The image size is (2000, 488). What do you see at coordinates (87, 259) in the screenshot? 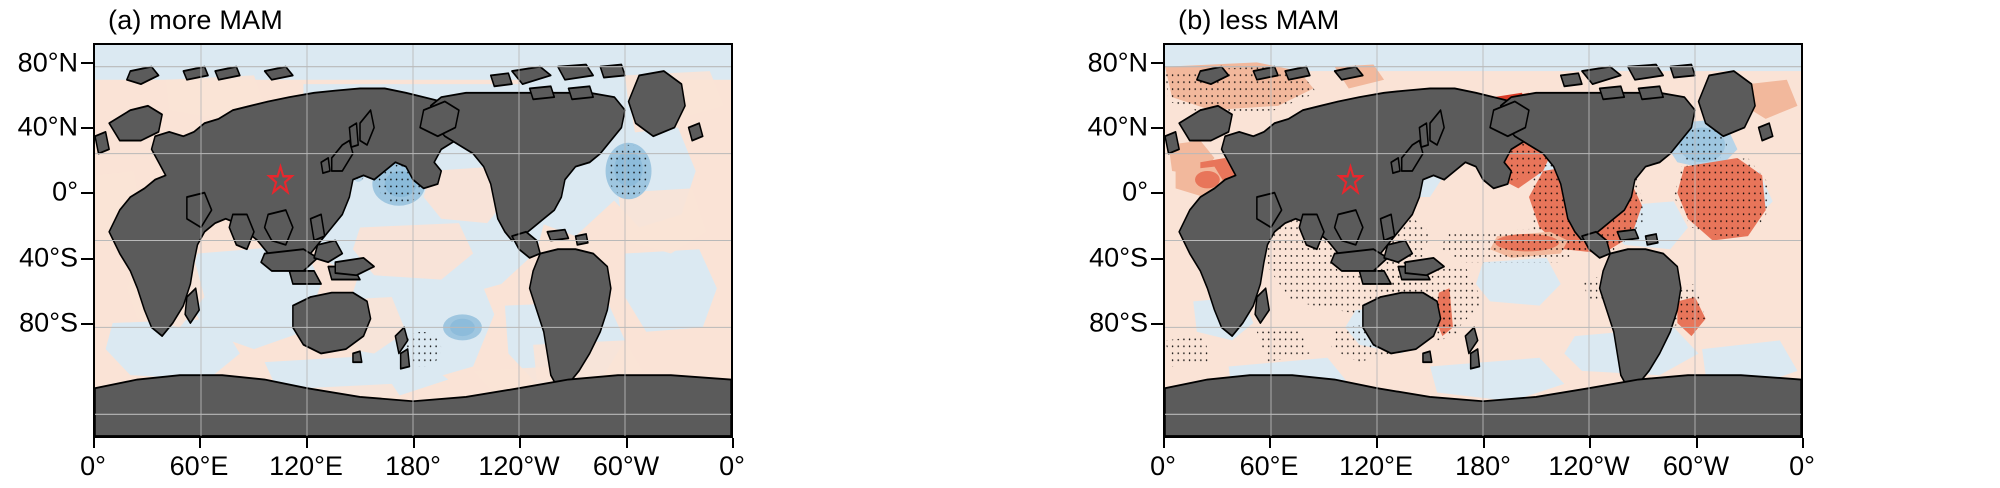
I see `panel-a-ytickmark-40s` at bounding box center [87, 259].